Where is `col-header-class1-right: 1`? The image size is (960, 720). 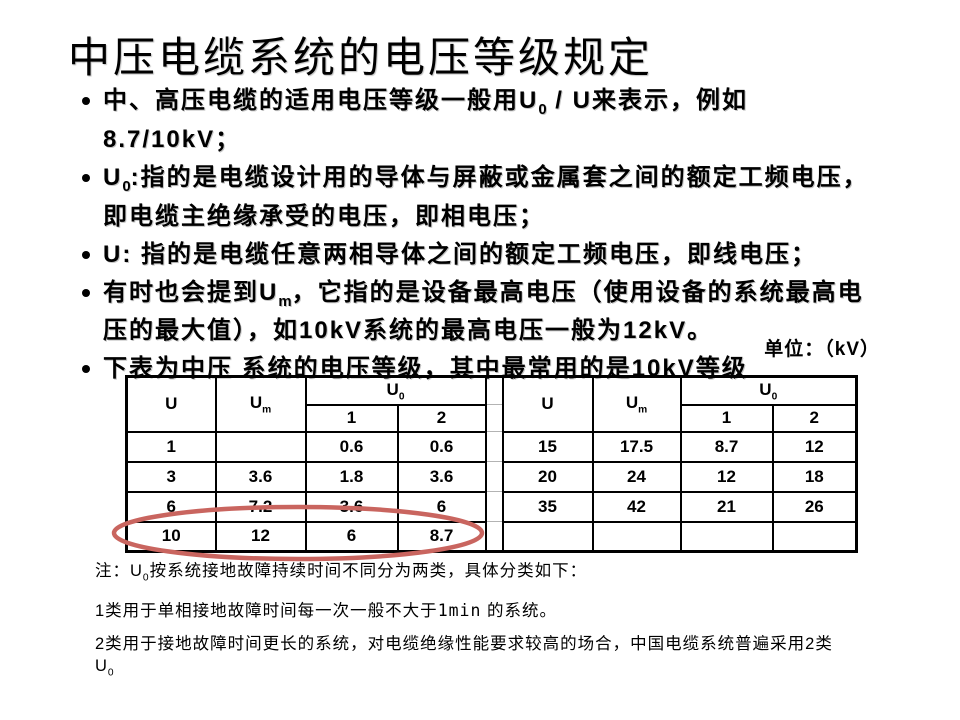 col-header-class1-right: 1 is located at coordinates (726, 418).